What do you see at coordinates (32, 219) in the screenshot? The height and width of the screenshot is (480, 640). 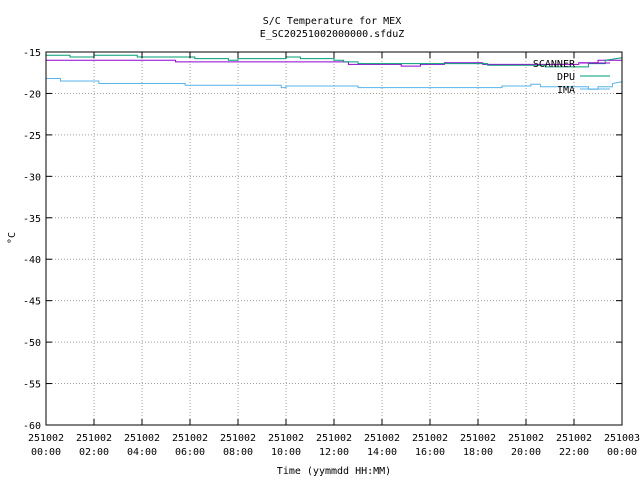 I see `y-tick-label: -35` at bounding box center [32, 219].